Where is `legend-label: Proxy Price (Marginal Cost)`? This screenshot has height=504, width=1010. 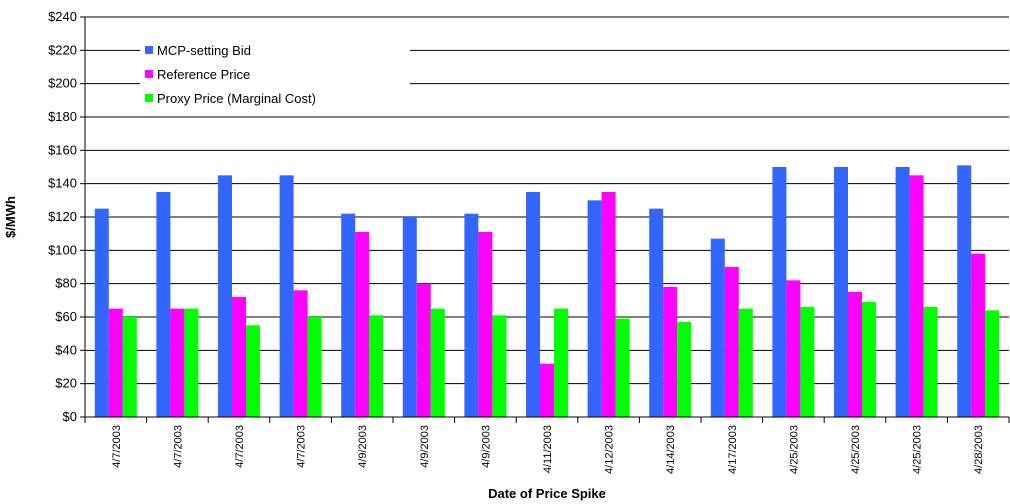 legend-label: Proxy Price (Marginal Cost) is located at coordinates (236, 98).